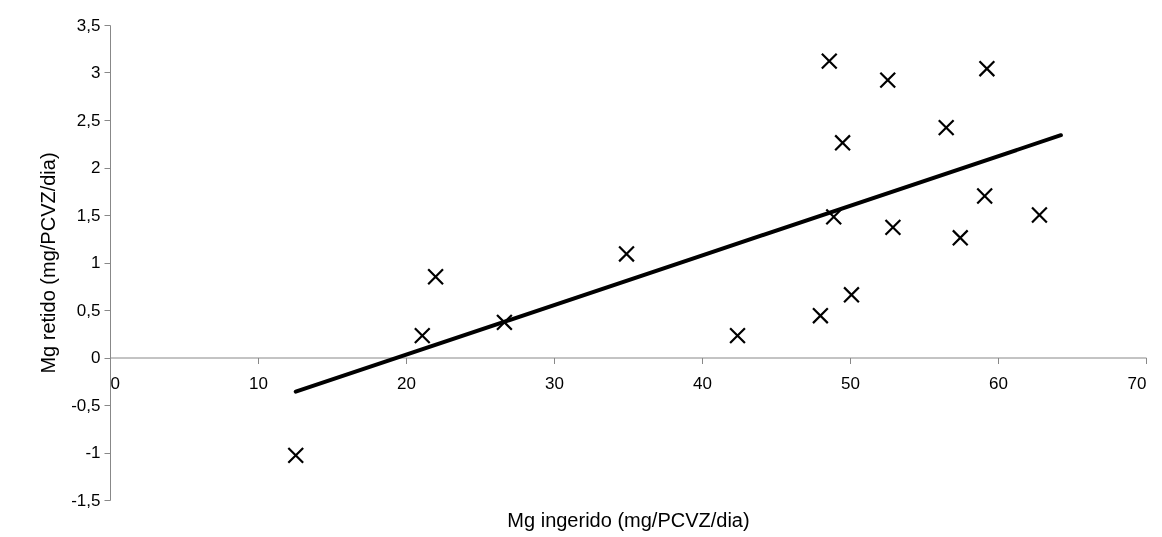 The image size is (1162, 537). Describe the element at coordinates (96, 72) in the screenshot. I see `y-tick-label: 3` at that location.